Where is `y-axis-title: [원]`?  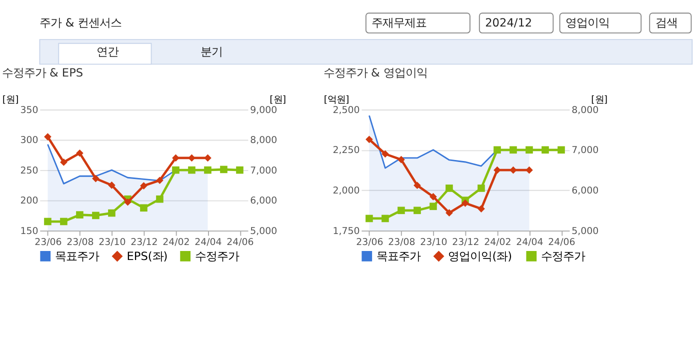
y-axis-title: [원] is located at coordinates (10, 100).